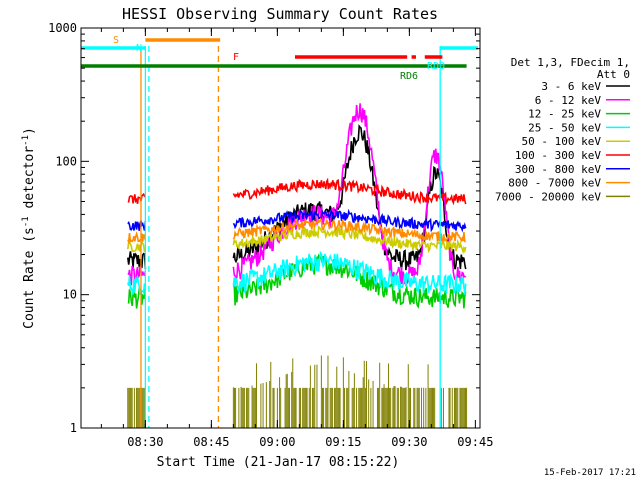 The width and height of the screenshot is (640, 480). Describe the element at coordinates (116, 40) in the screenshot. I see `flag-label-s: S` at that location.